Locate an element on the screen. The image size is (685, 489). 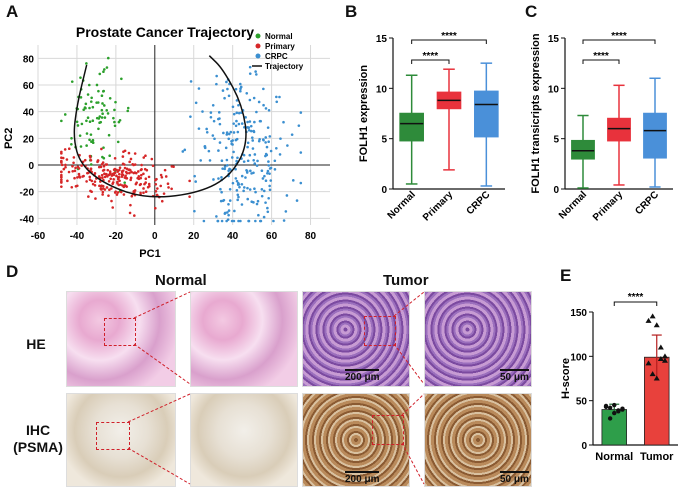
row-label-ihc-line2: (PSMA) is located at coordinates (38, 447).